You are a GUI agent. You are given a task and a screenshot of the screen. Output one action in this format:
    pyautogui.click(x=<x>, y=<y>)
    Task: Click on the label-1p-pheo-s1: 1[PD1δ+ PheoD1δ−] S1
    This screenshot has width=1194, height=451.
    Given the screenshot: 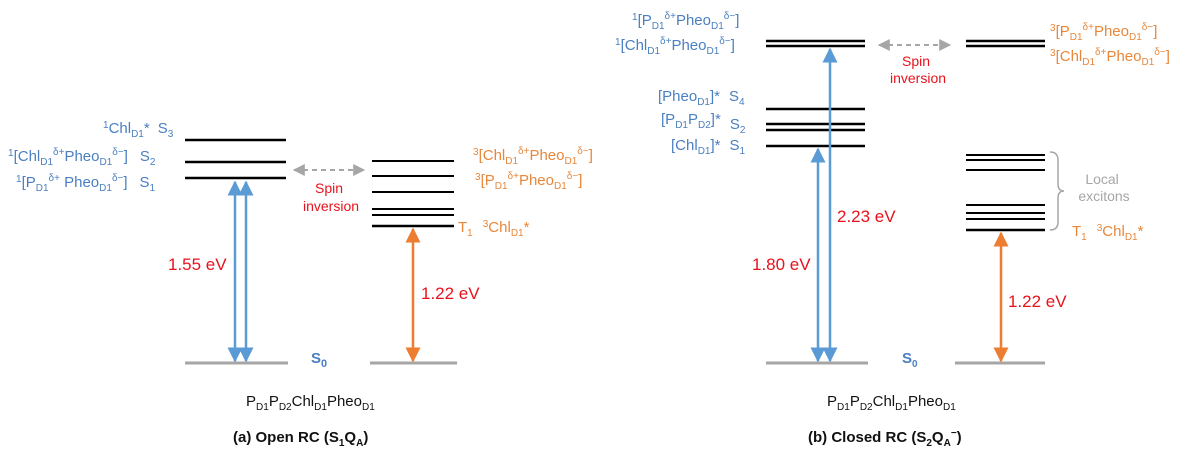 What is the action you would take?
    pyautogui.click(x=86, y=183)
    